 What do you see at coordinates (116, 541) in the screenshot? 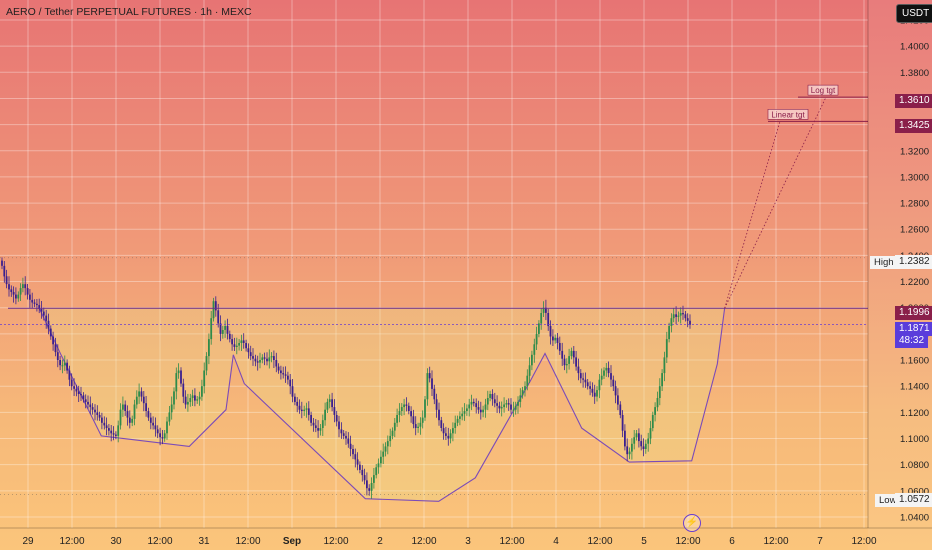
I see `time-tick: 30` at bounding box center [116, 541].